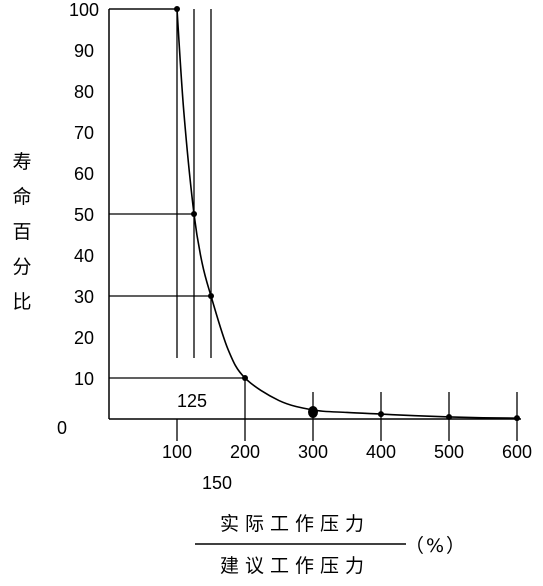 Image resolution: width=543 pixels, height=586 pixels. Describe the element at coordinates (21, 197) in the screenshot. I see `y-label-char-1: 命` at that location.